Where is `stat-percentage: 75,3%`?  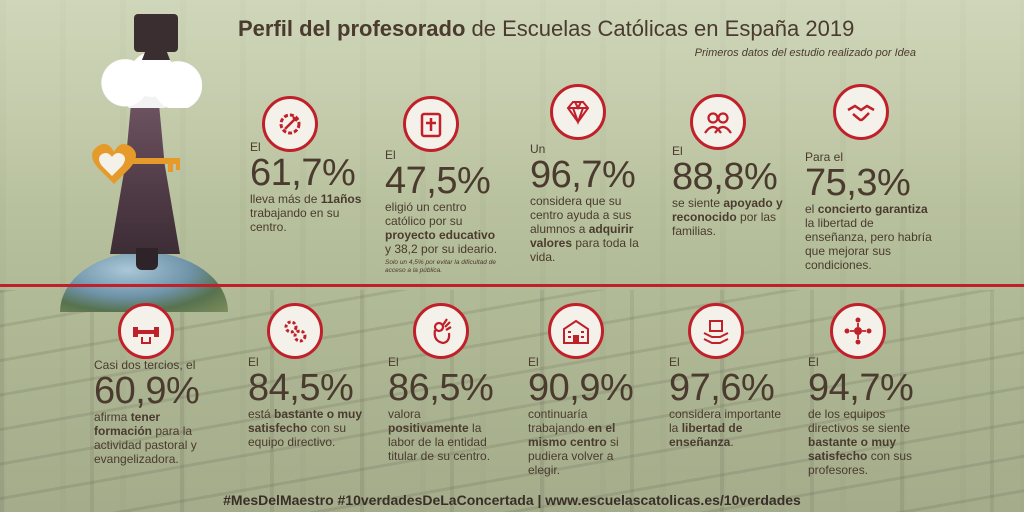
stat-percentage: 75,3% is located at coordinates (858, 183).